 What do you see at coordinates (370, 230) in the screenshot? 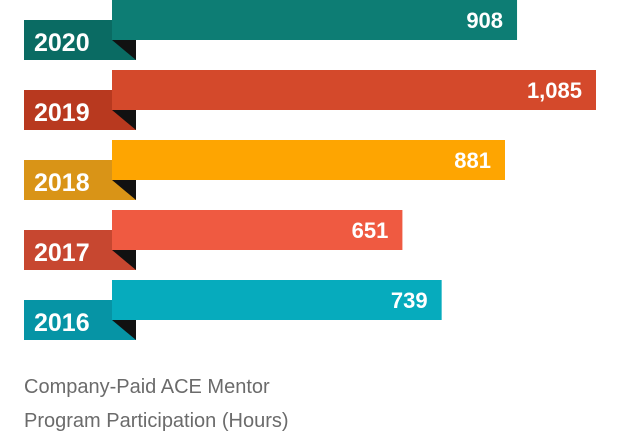
I see `value-label-2017: 651` at bounding box center [370, 230].